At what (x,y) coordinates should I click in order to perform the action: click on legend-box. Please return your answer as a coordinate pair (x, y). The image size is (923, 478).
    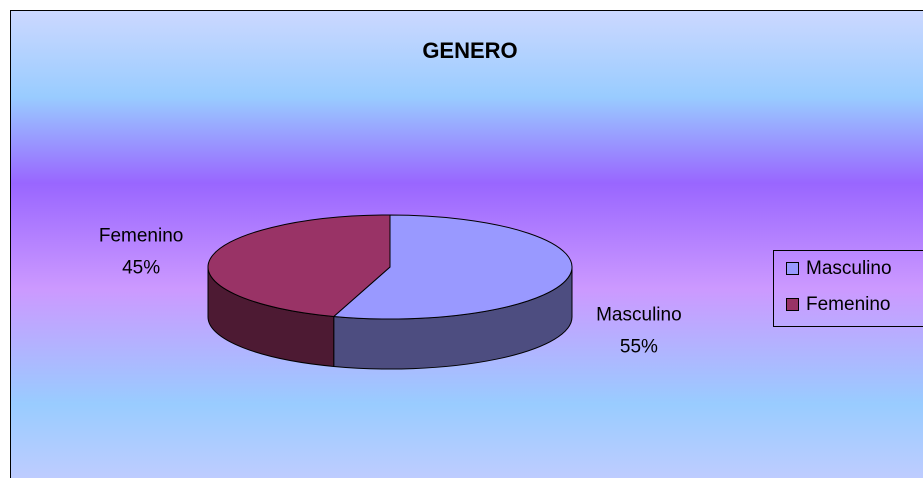
    Looking at the image, I should click on (848, 288).